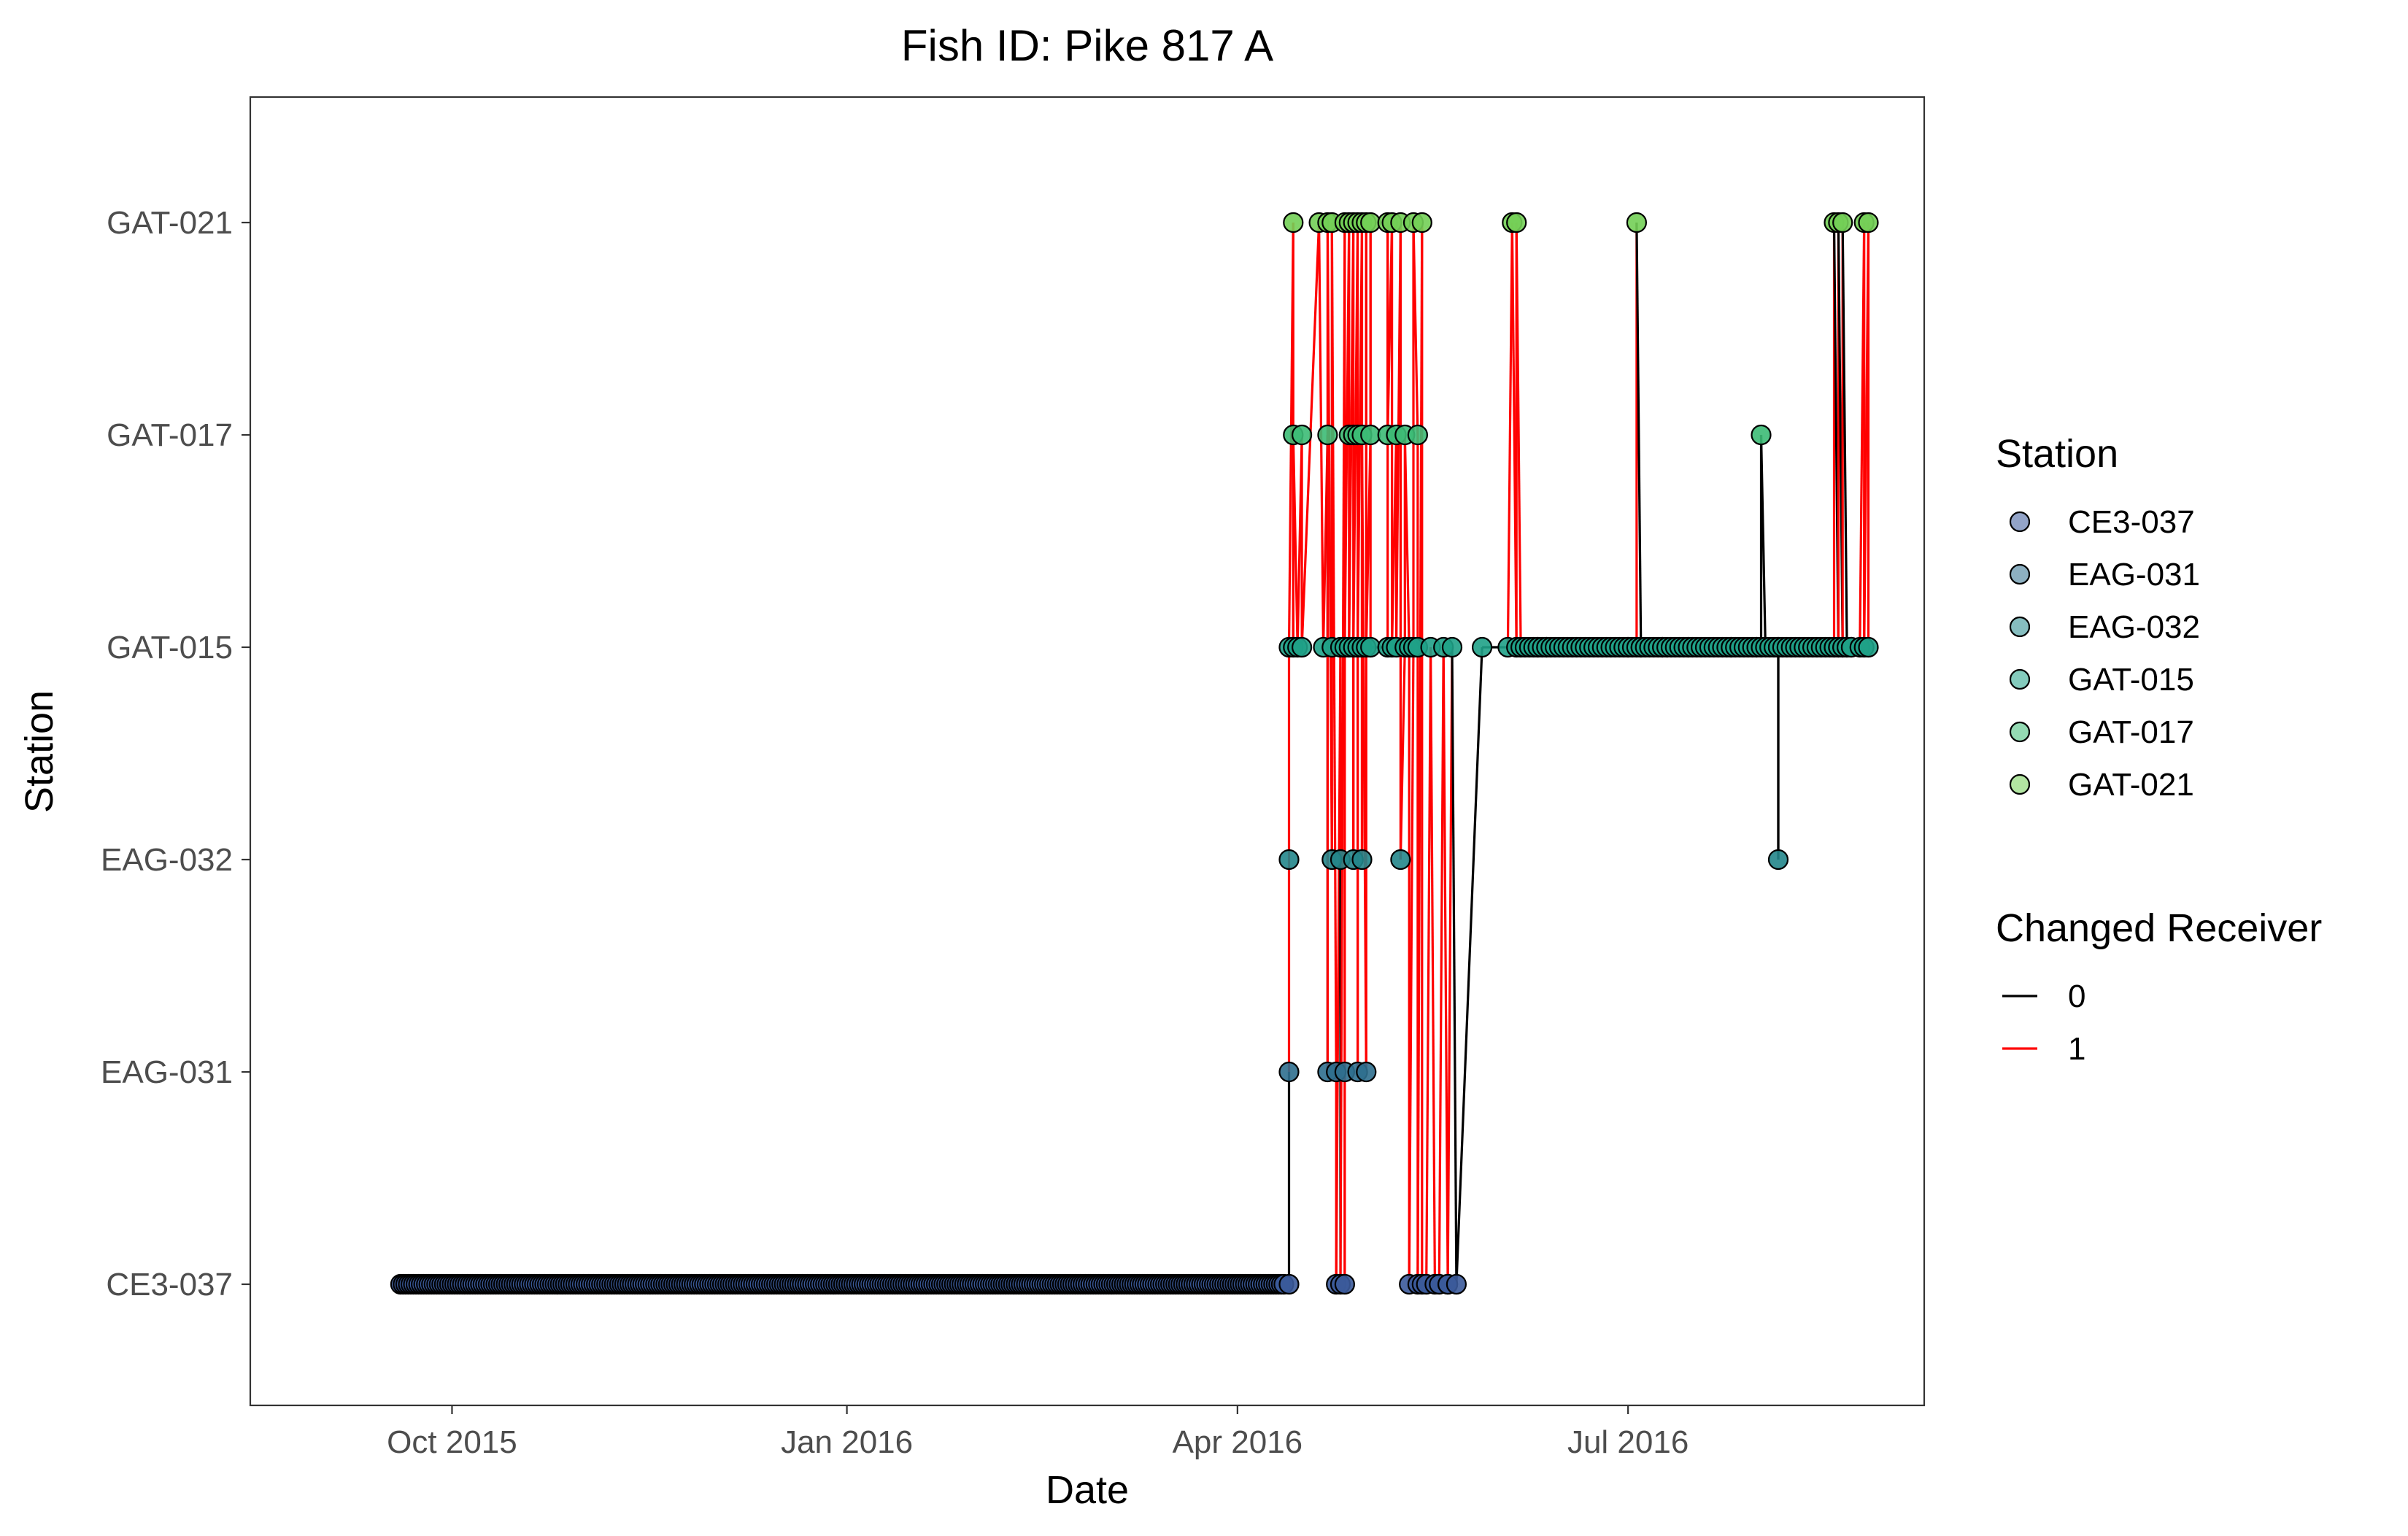  Describe the element at coordinates (170, 435) in the screenshot. I see `y-tick-label: GAT-017` at that location.